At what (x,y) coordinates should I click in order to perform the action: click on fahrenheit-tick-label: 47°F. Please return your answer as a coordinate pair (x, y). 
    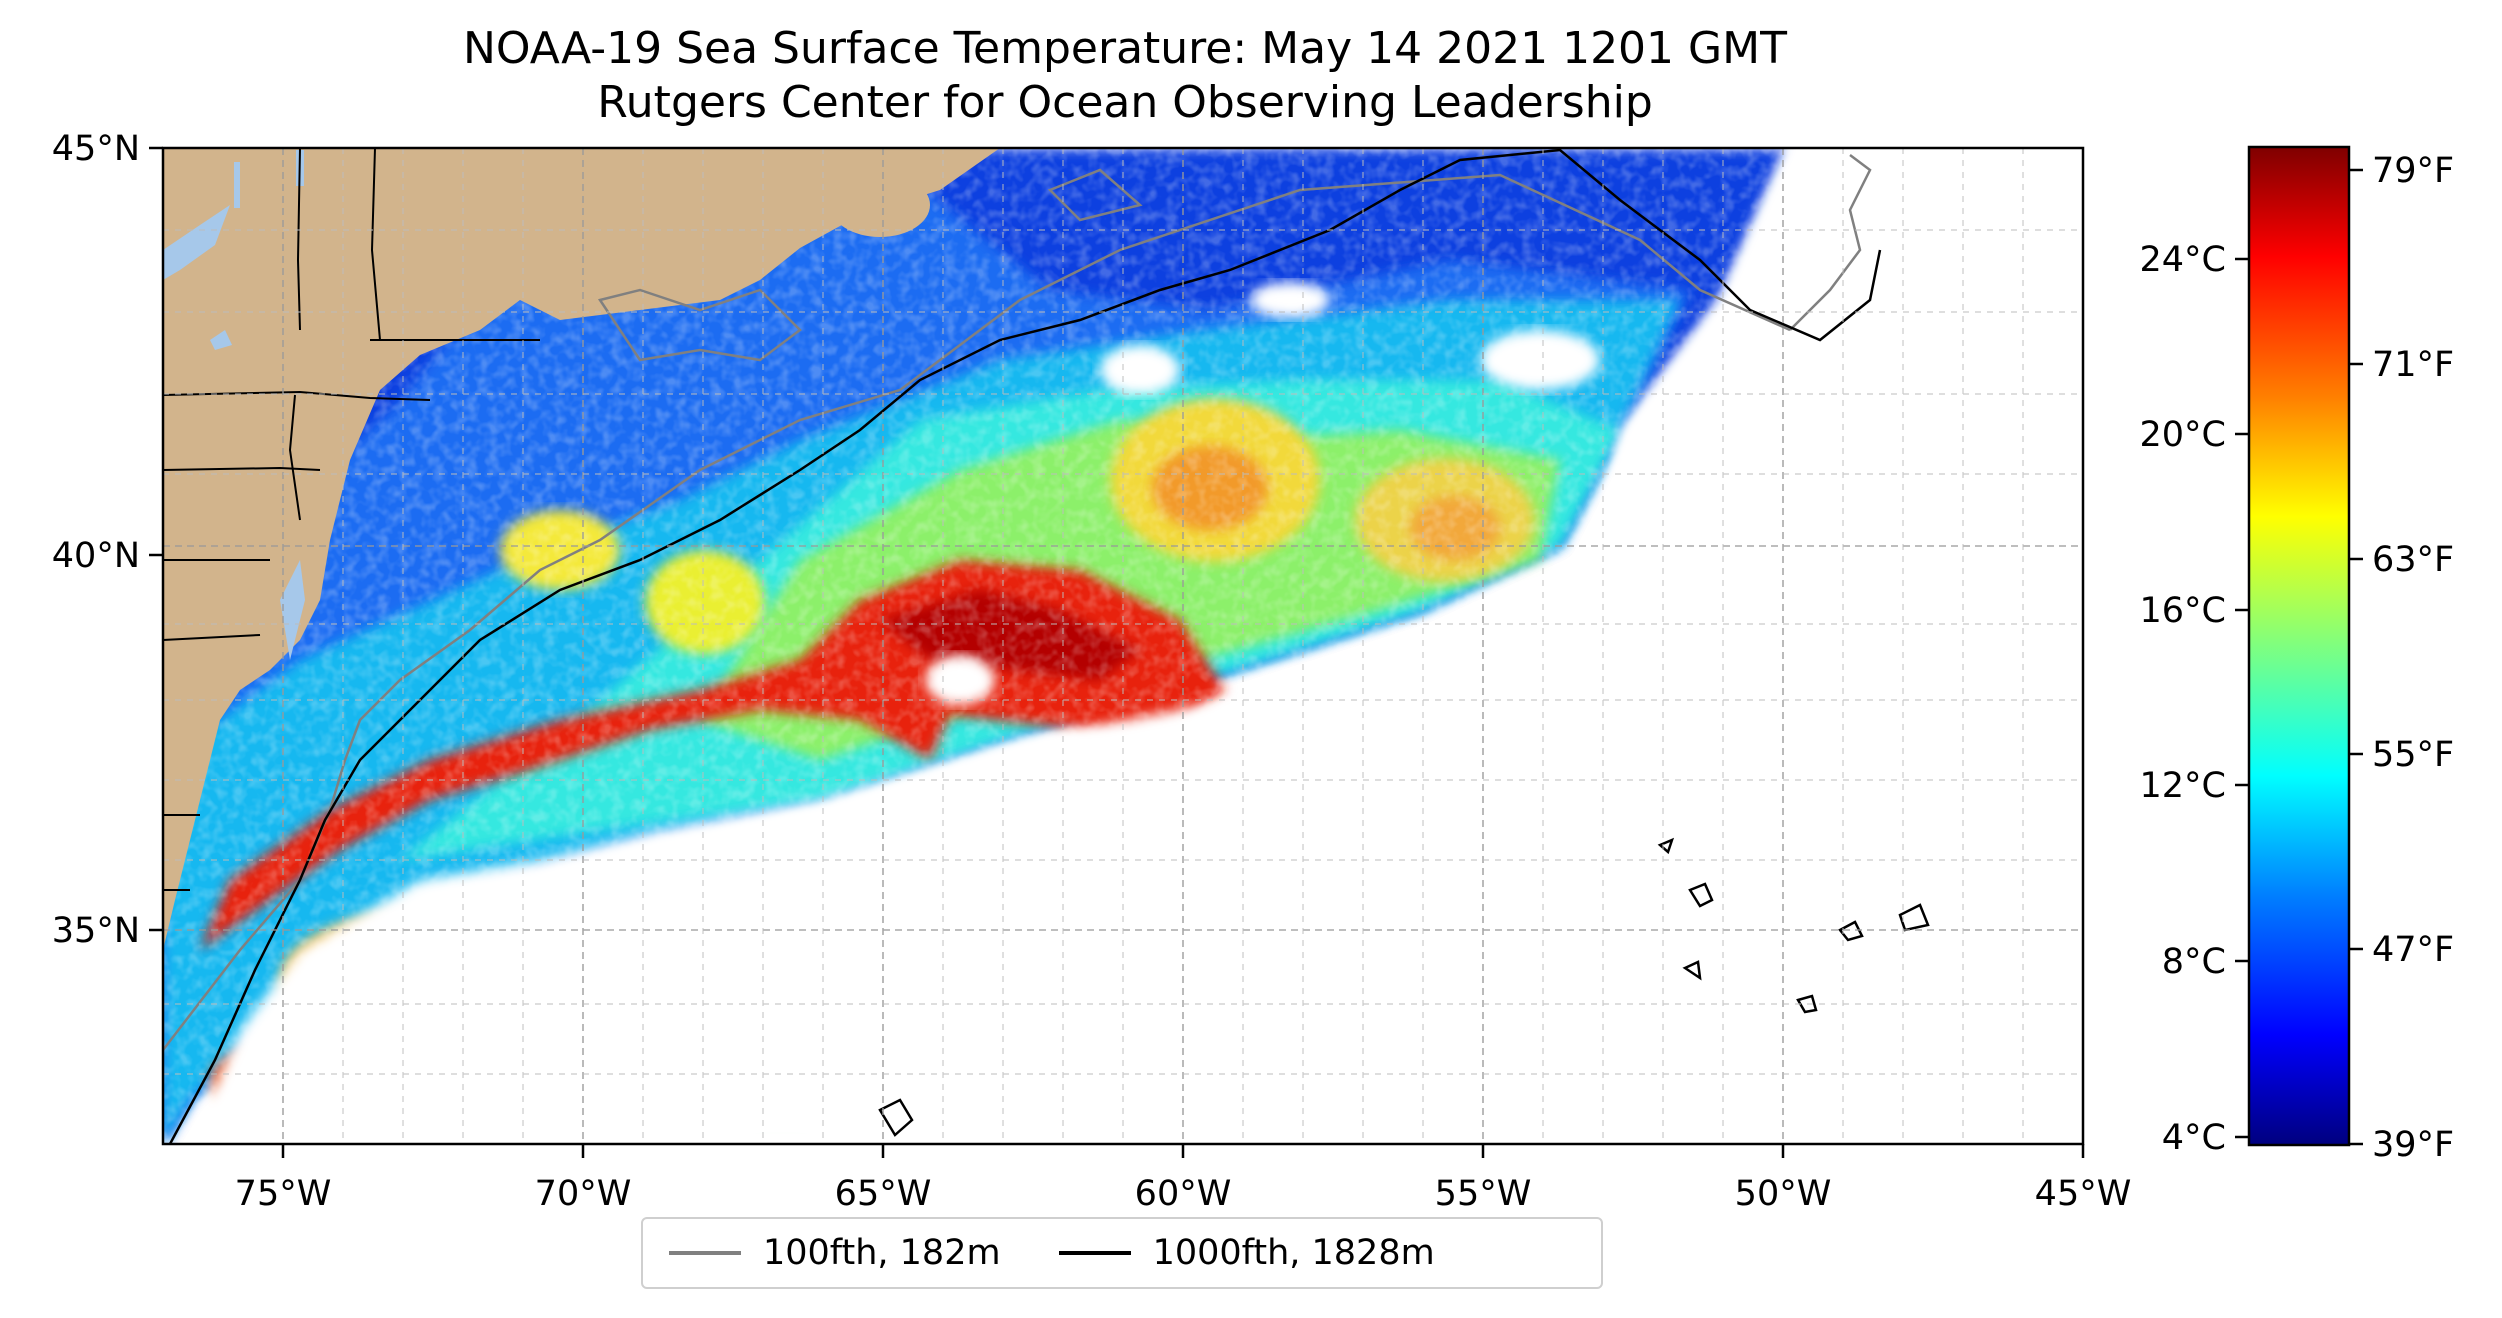
    Looking at the image, I should click on (2413, 950).